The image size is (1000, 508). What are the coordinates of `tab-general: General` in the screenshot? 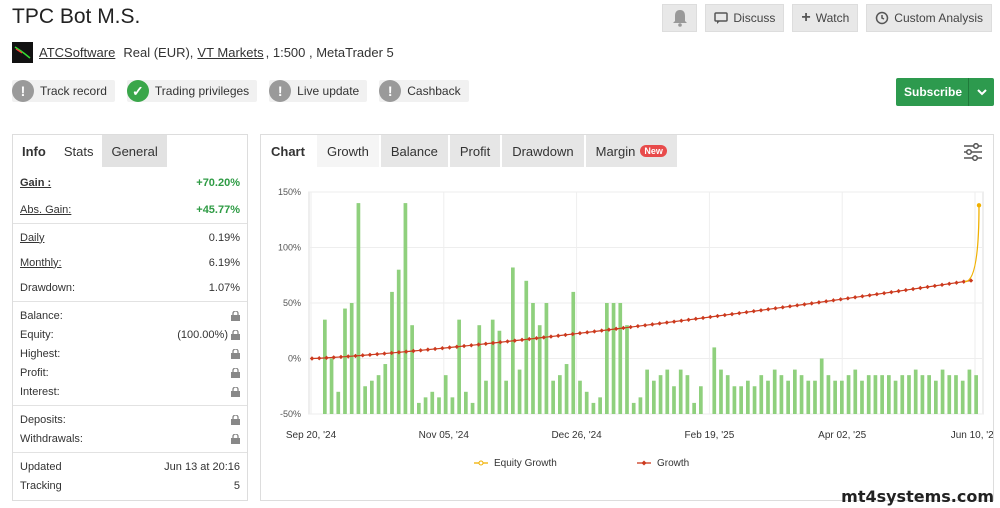 It's located at (134, 151).